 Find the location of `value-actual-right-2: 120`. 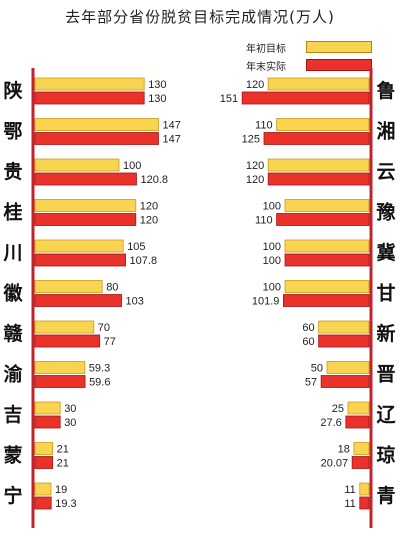

value-actual-right-2: 120 is located at coordinates (255, 180).